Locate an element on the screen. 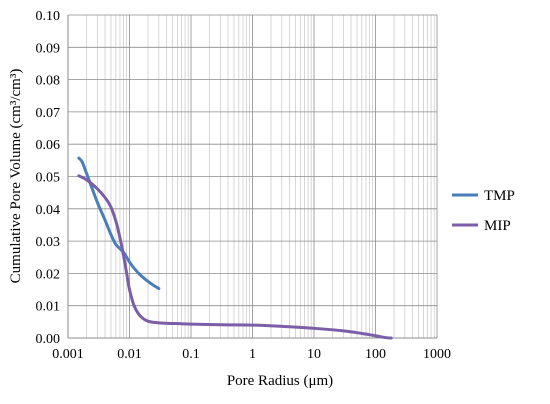  y-tick-label: 0.01 is located at coordinates (48, 307).